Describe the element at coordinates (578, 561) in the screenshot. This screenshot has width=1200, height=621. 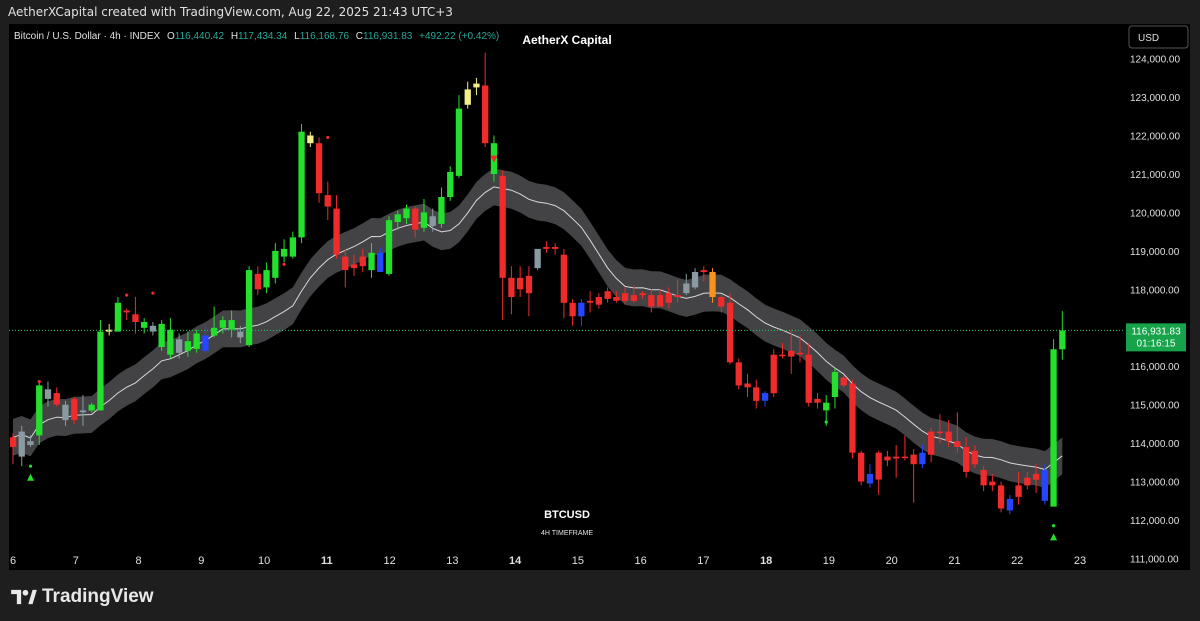
I see `time-tick-label: 15` at that location.